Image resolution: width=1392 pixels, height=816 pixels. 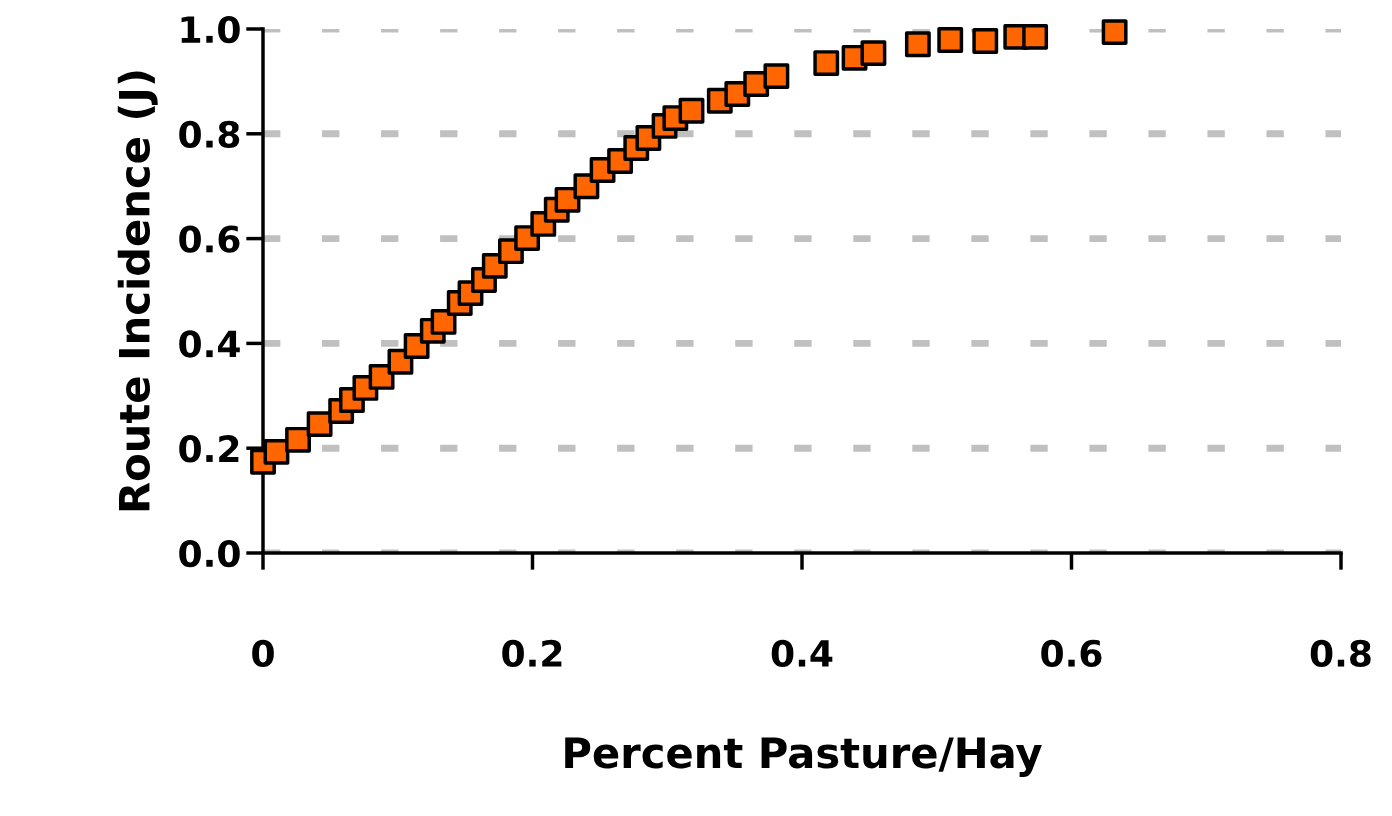 I want to click on x-axis-title: Percent Pasture/Hay, so click(x=803, y=757).